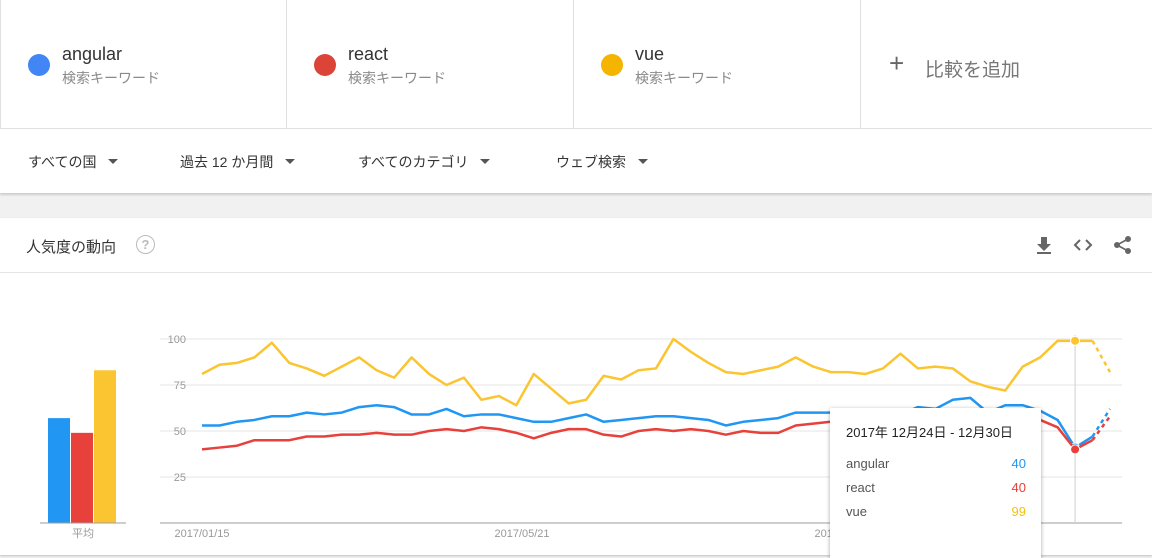 This screenshot has height=558, width=1152. I want to click on term-card-react: react 検索キーワード, so click(430, 64).